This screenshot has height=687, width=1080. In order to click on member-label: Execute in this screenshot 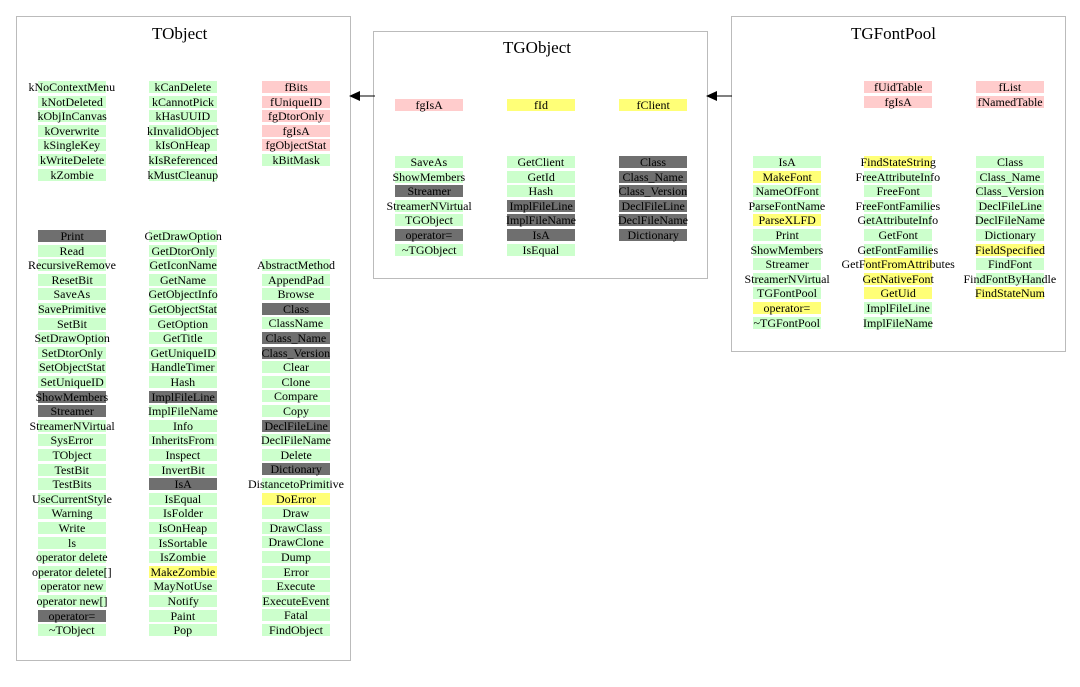, I will do `click(296, 586)`.